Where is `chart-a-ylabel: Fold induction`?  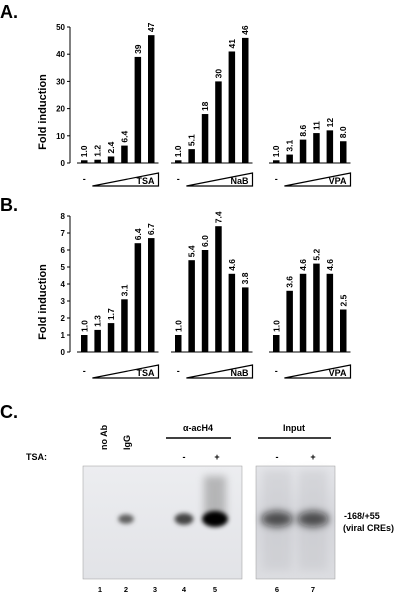 chart-a-ylabel: Fold induction is located at coordinates (43, 112).